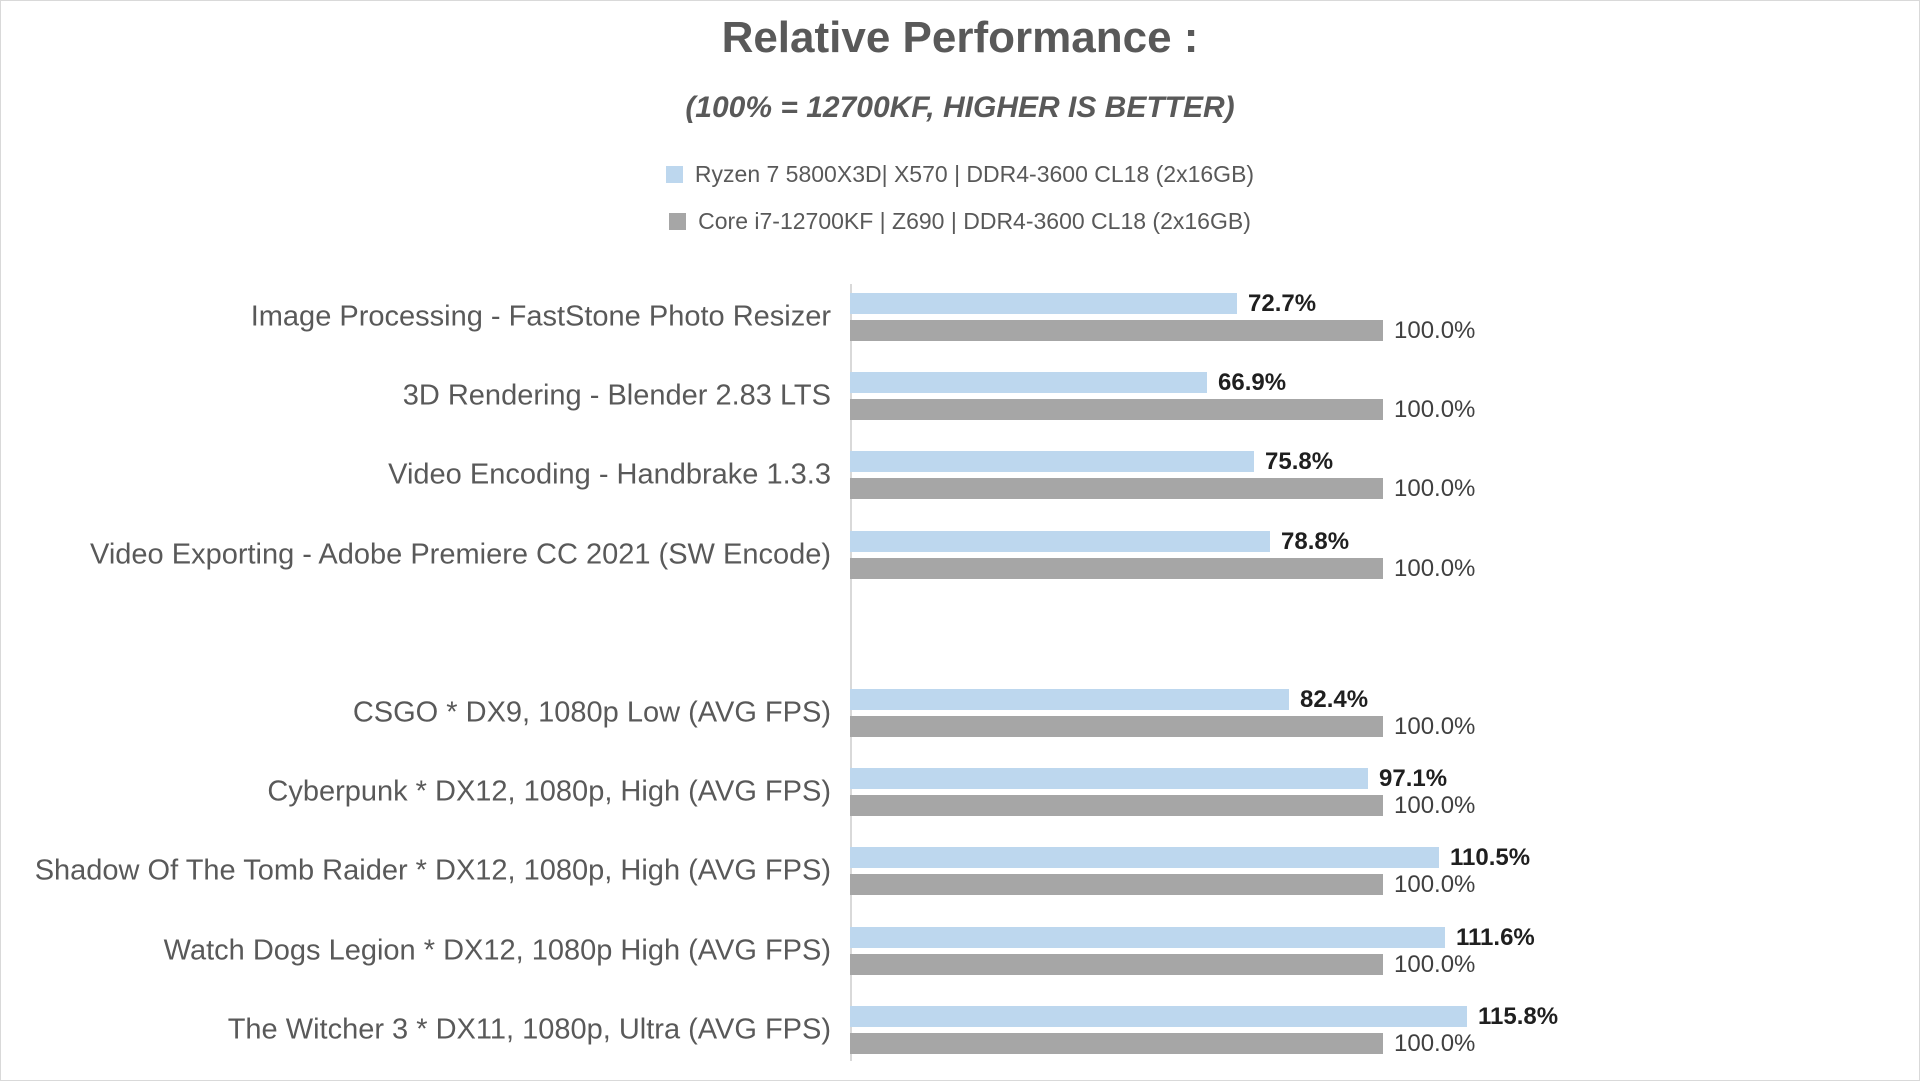 The width and height of the screenshot is (1920, 1081). Describe the element at coordinates (960, 37) in the screenshot. I see `chart-title: Relative Performance :` at that location.